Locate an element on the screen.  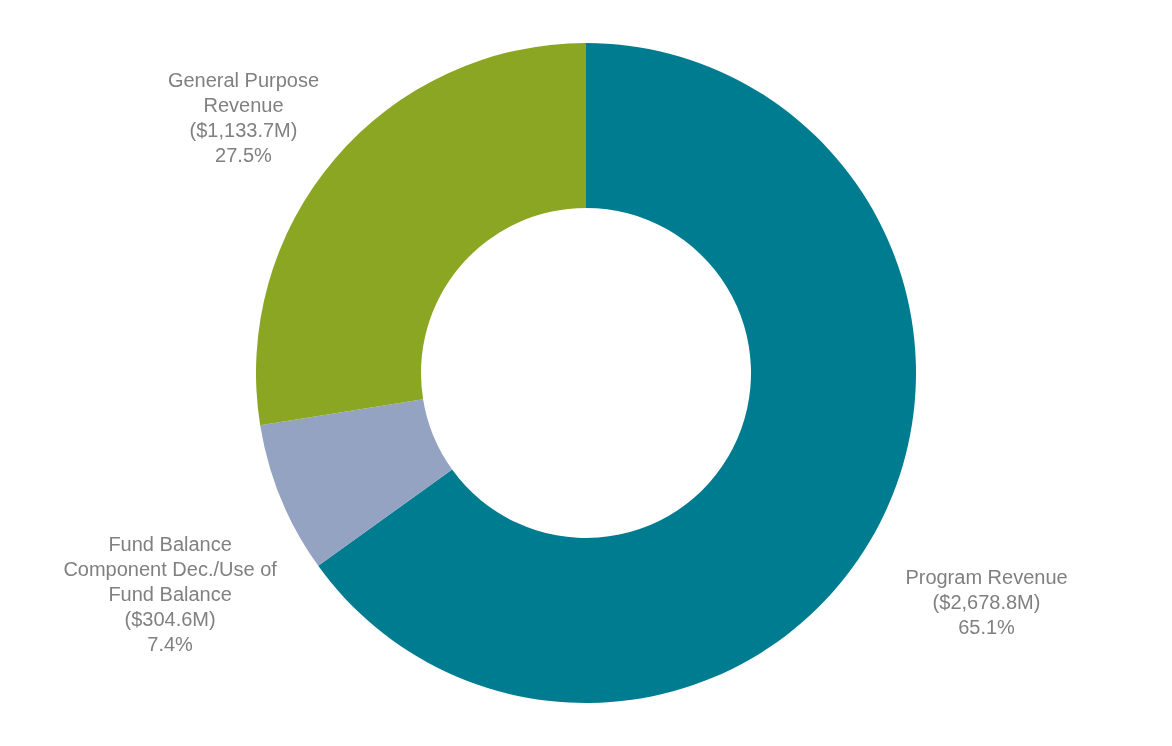
data-label: ($304.6M) is located at coordinates (170, 618).